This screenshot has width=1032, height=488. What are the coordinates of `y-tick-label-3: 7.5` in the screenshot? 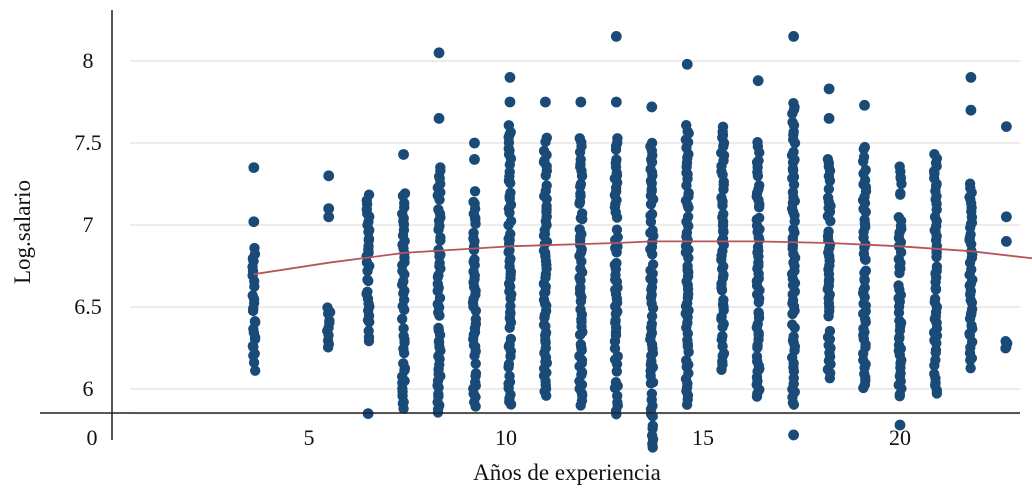 It's located at (88, 142).